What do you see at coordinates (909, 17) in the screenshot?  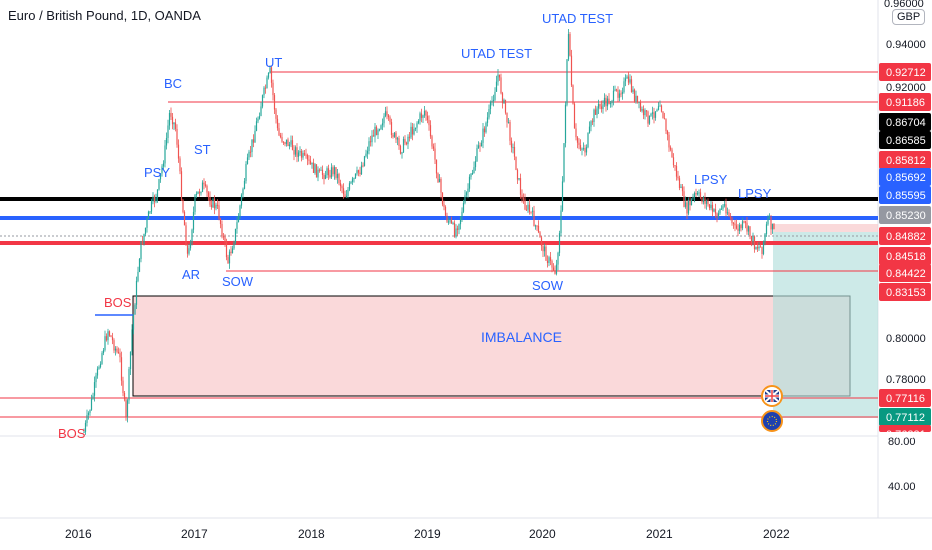 I see `currency-button: GBP` at bounding box center [909, 17].